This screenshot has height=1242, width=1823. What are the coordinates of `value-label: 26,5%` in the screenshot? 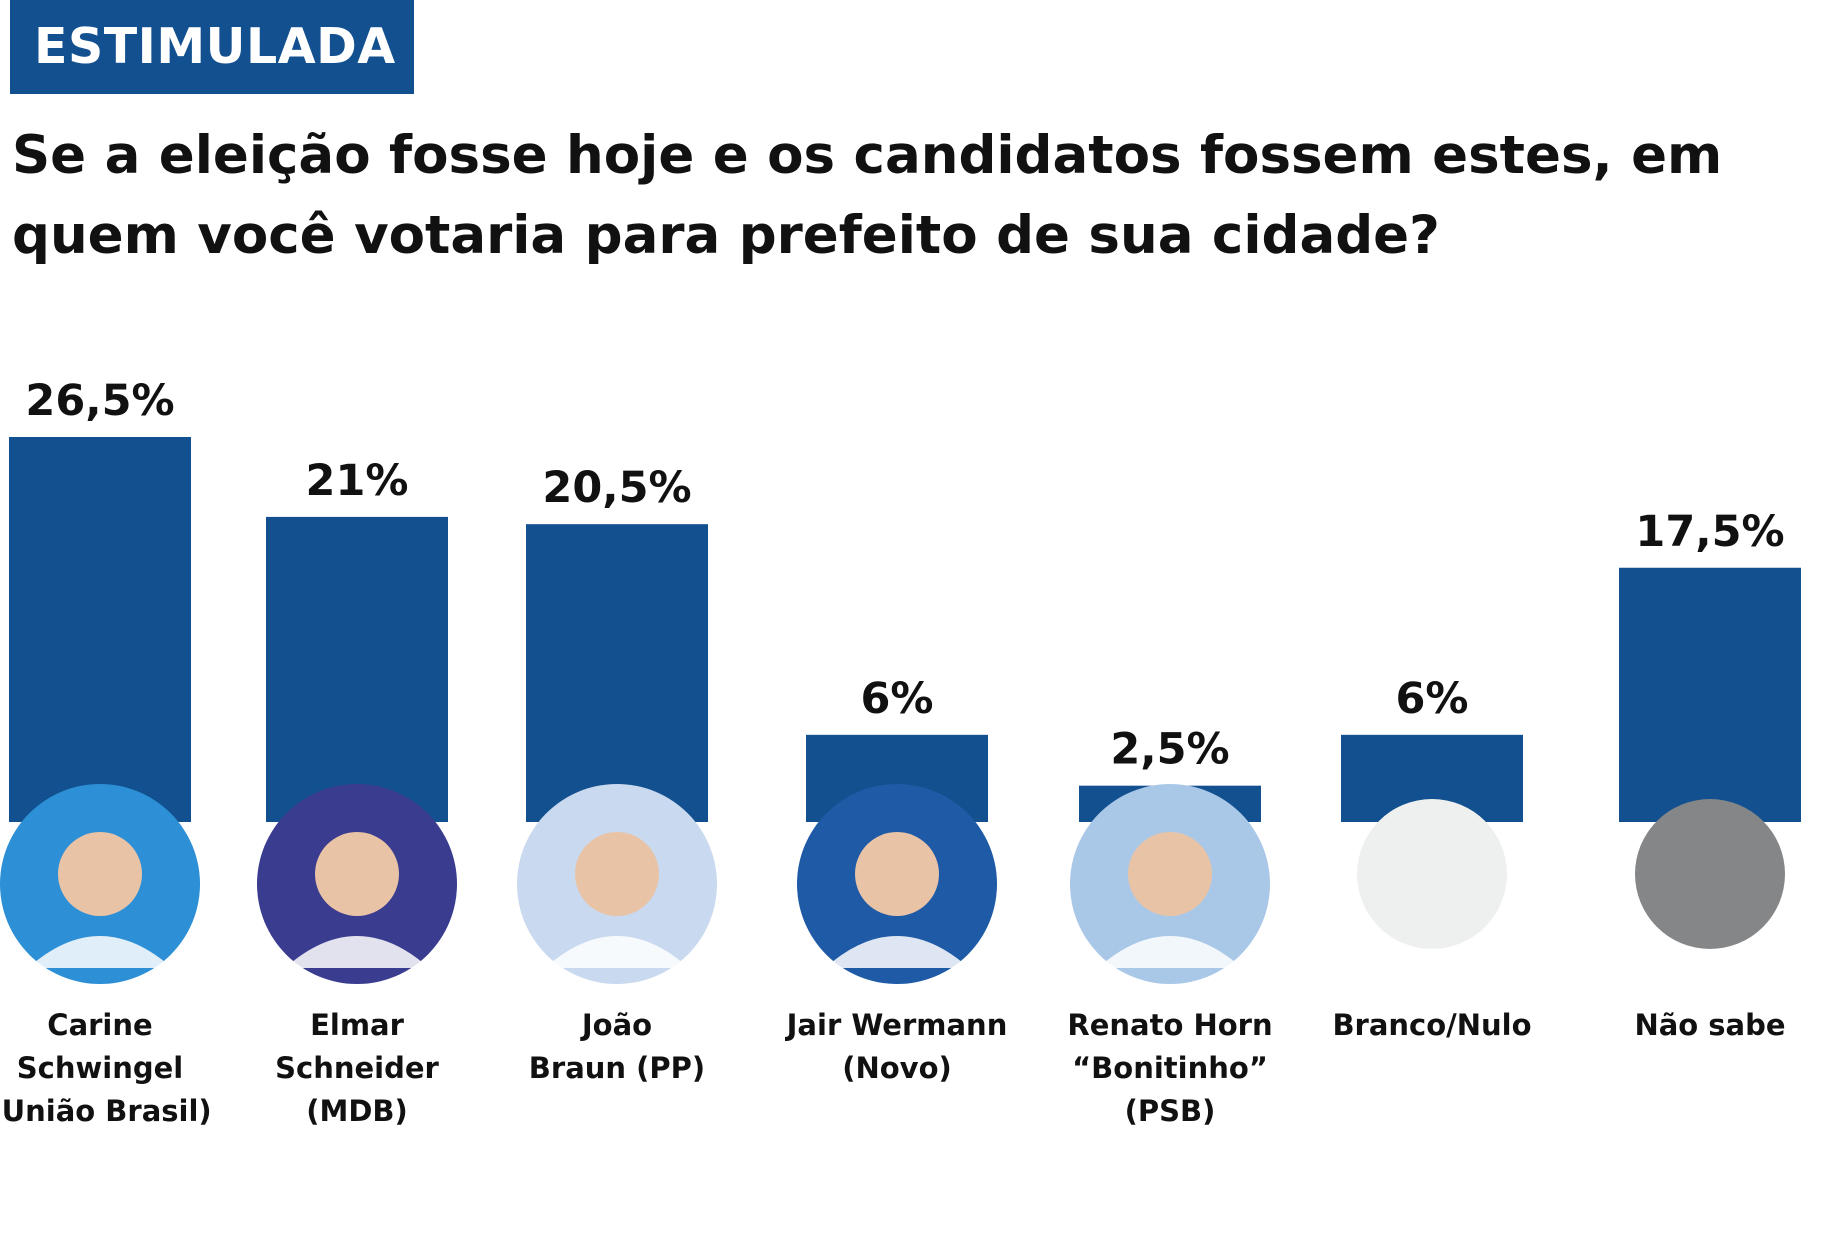 It's located at (99, 401).